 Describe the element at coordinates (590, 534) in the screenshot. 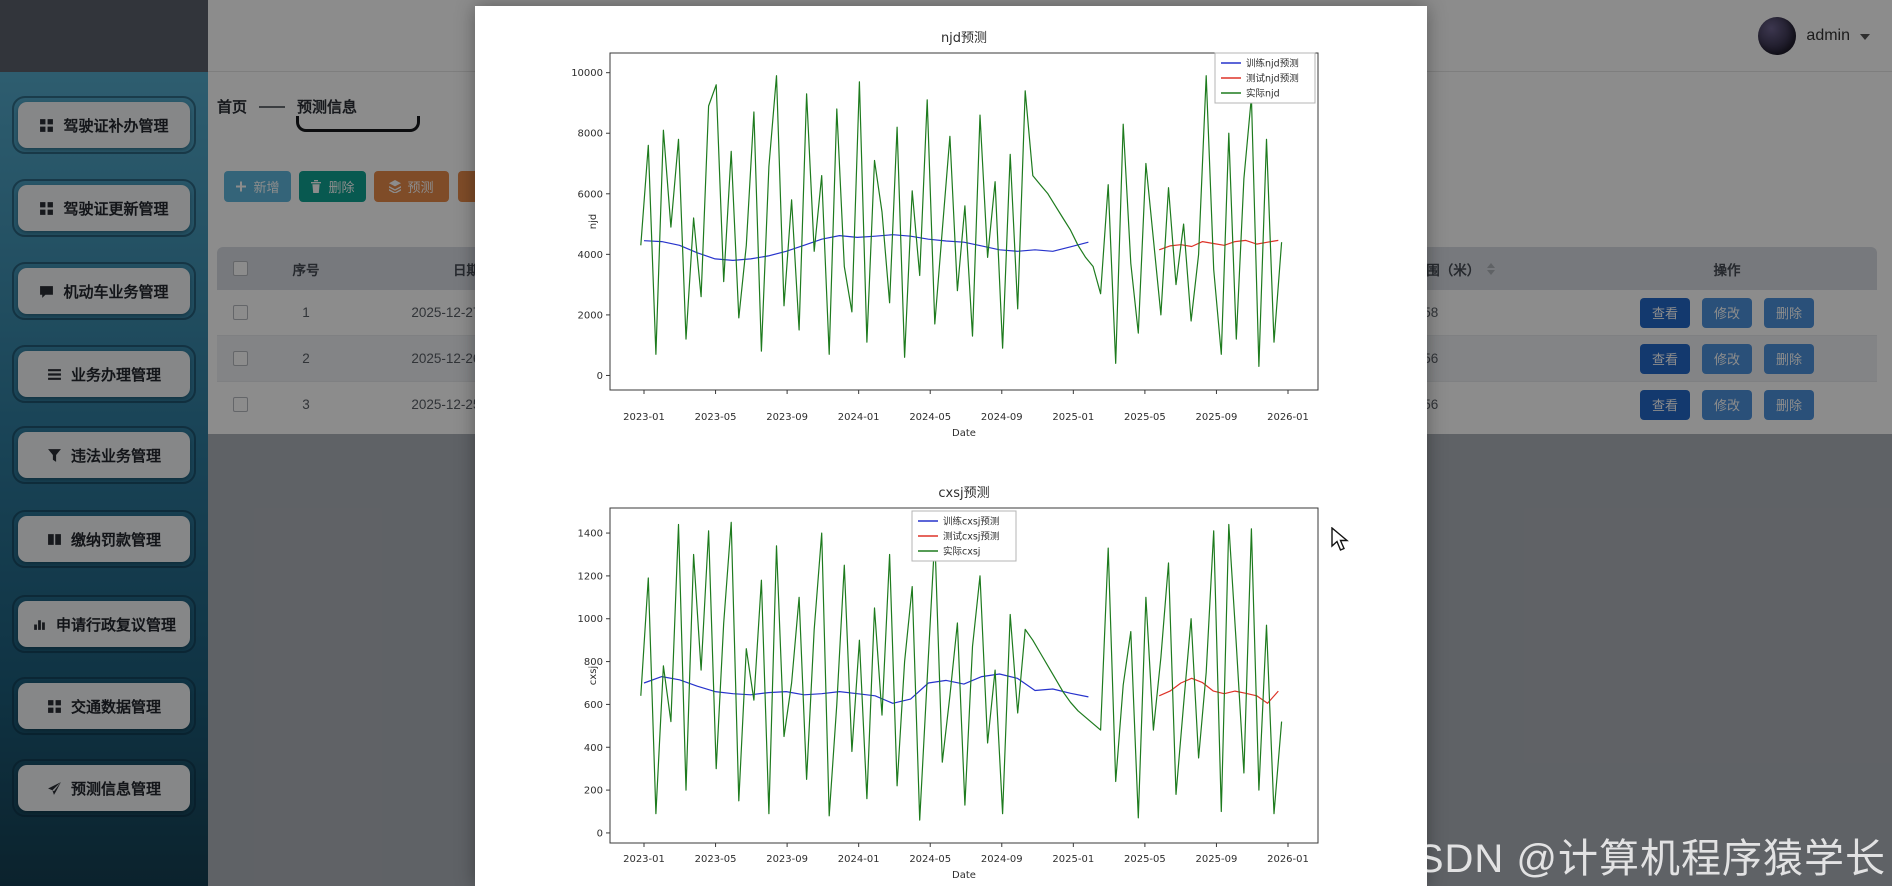

I see `svg-text: 1400` at that location.